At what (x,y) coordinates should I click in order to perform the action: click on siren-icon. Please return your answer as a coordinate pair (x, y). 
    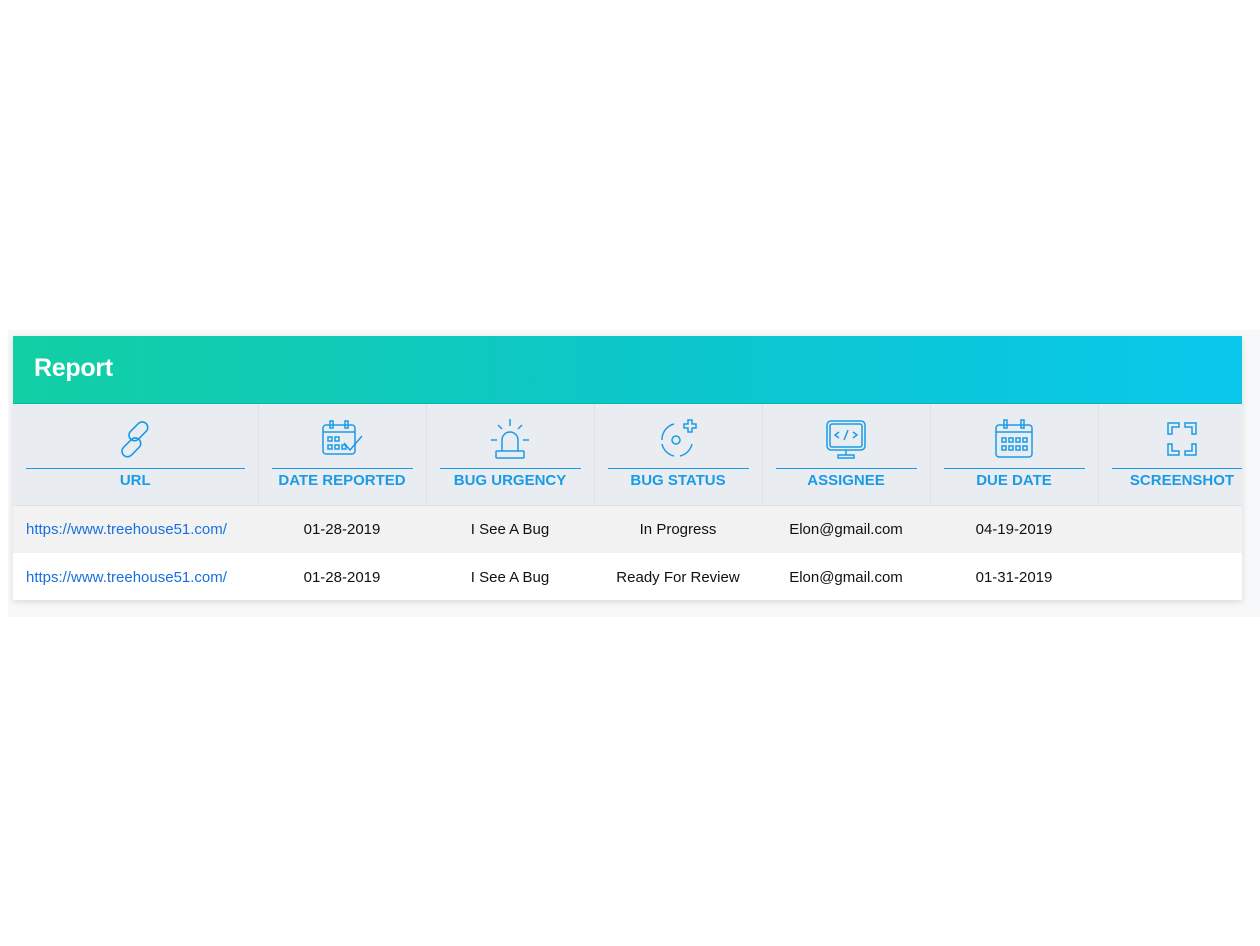
    Looking at the image, I should click on (510, 439).